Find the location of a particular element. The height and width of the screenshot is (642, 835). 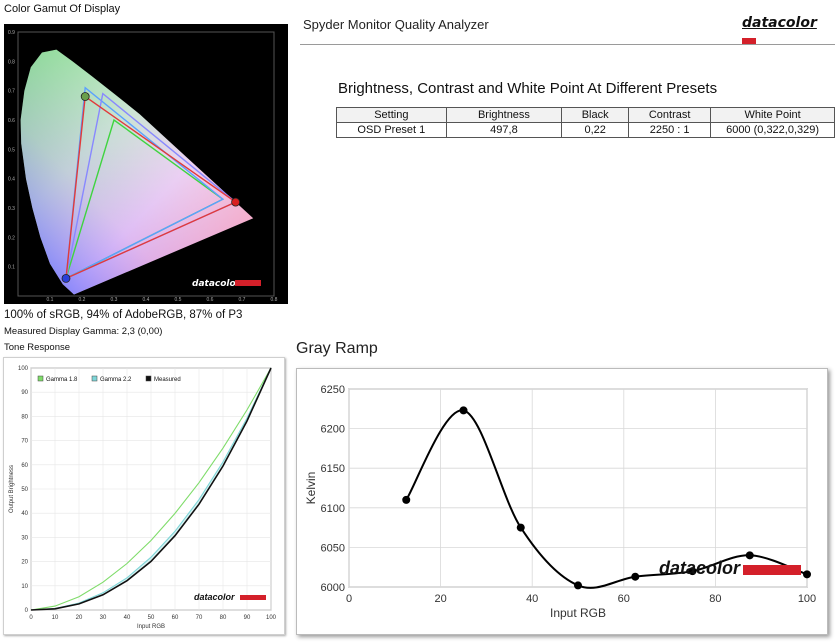

gamut-x-tick: 0.2 is located at coordinates (82, 300).